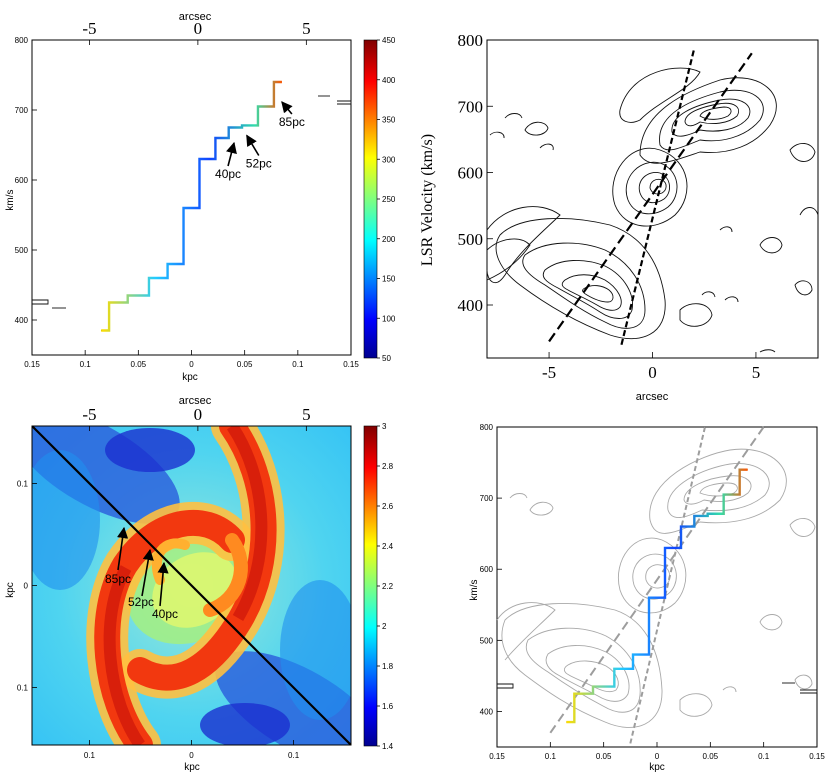 The height and width of the screenshot is (778, 830). What do you see at coordinates (141, 602) in the screenshot?
I see `bl-annotation-52pc: 52pc` at bounding box center [141, 602].